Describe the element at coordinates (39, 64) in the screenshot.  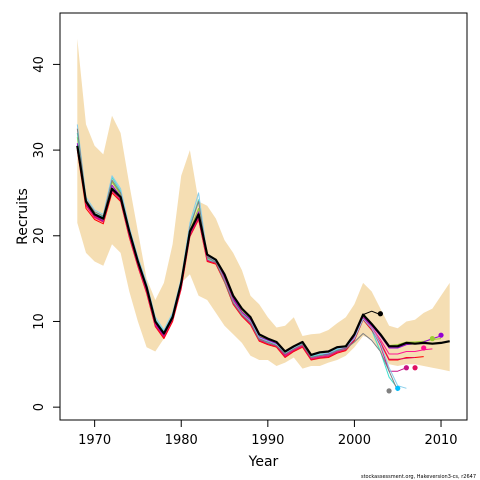
I see `y-tick-label: 40` at that location.